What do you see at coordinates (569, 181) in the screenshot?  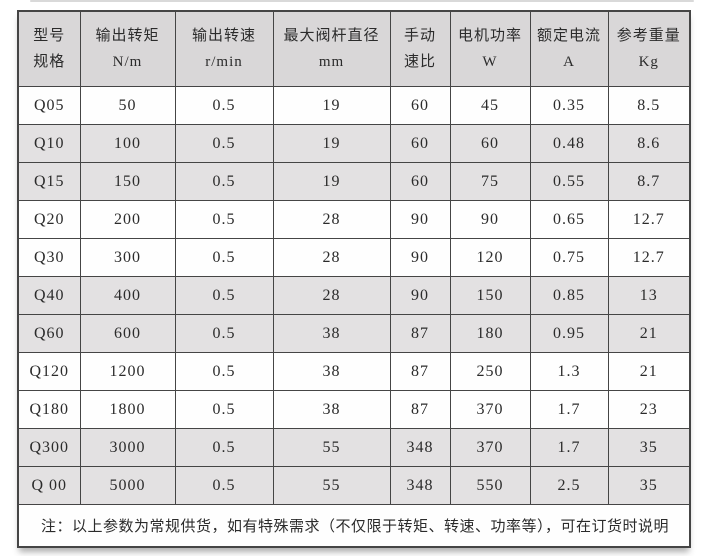 I see `cell-current: 0.55` at bounding box center [569, 181].